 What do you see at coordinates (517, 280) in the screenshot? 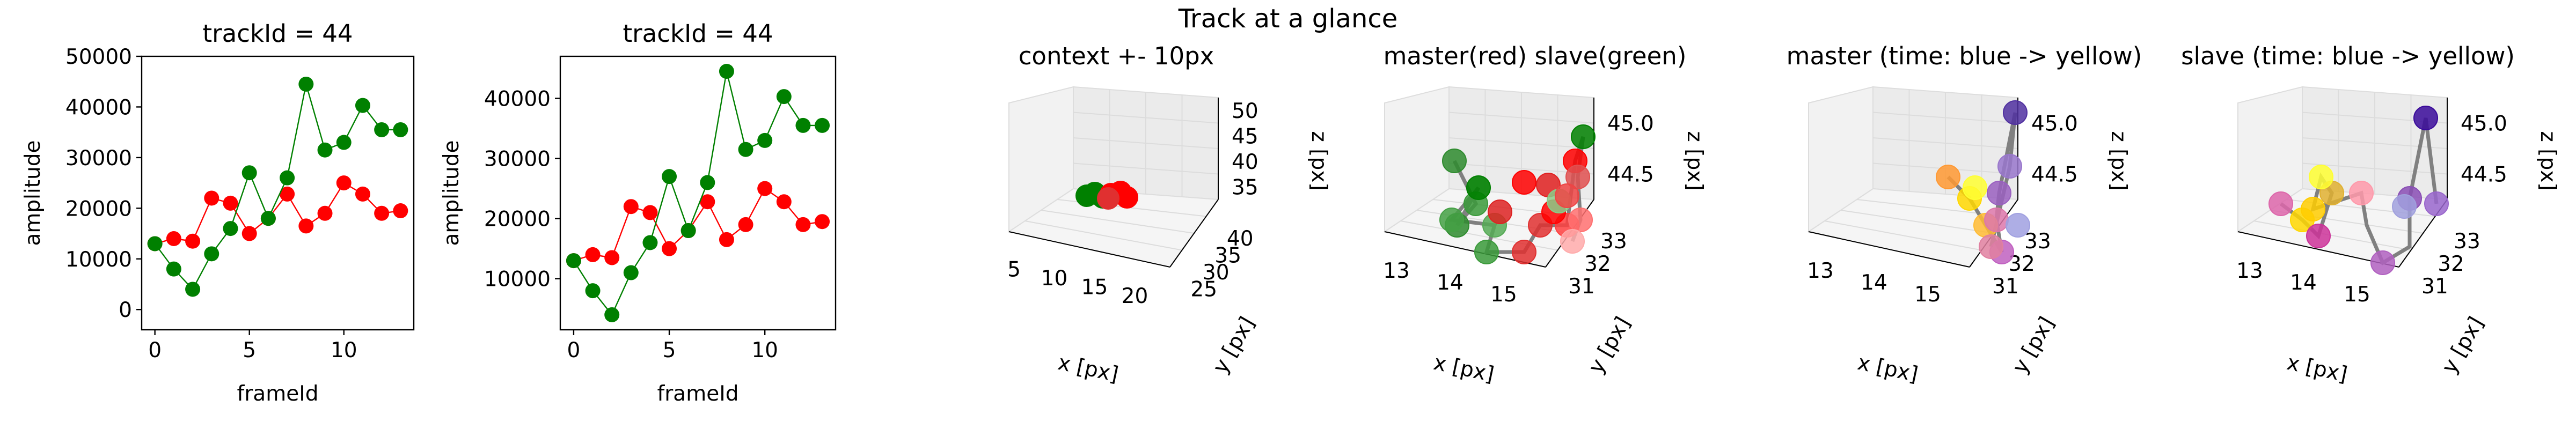
I see `y-tick-label: 10000` at bounding box center [517, 280].